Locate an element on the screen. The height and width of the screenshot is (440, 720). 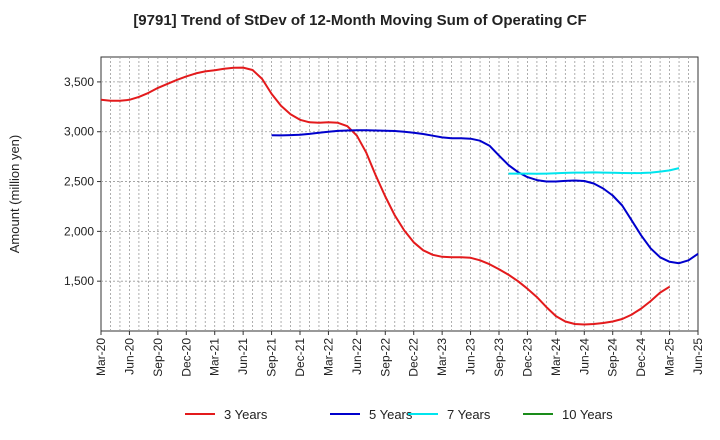
series-line-7-years is located at coordinates (594, 171).